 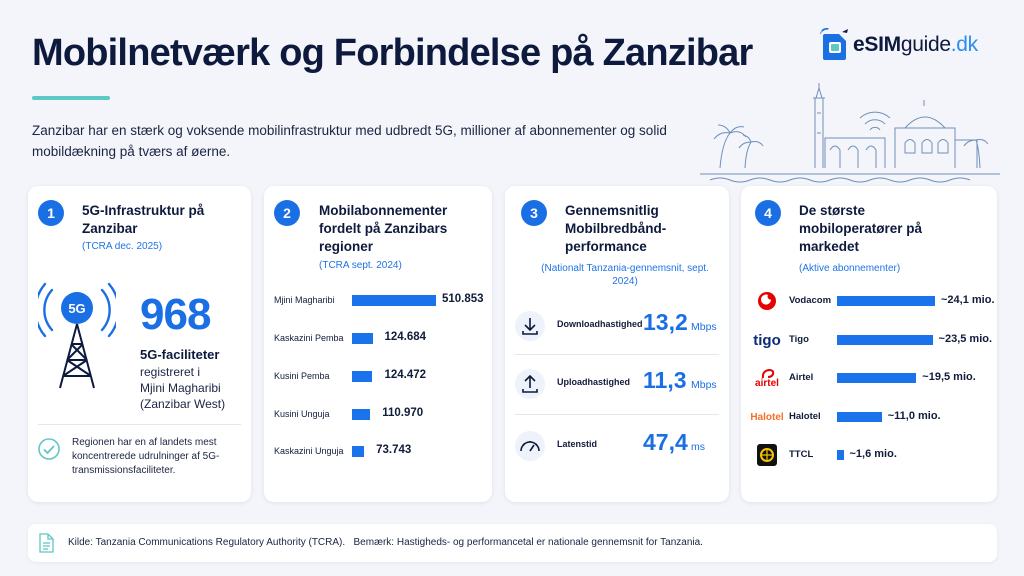 What do you see at coordinates (873, 454) in the screenshot?
I see `operator-value-label: ~1,6 mio.` at bounding box center [873, 454].